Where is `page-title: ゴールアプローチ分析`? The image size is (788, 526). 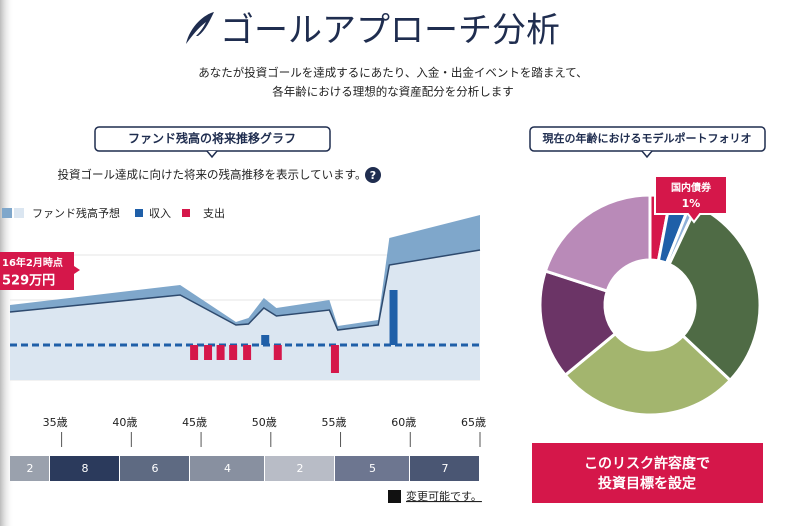
page-title: ゴールアプローチ分析 is located at coordinates (390, 31).